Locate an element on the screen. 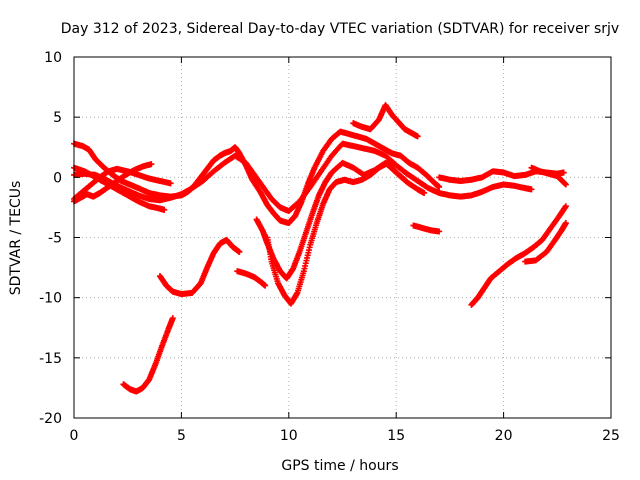  series-arc-j is located at coordinates (336, 233).